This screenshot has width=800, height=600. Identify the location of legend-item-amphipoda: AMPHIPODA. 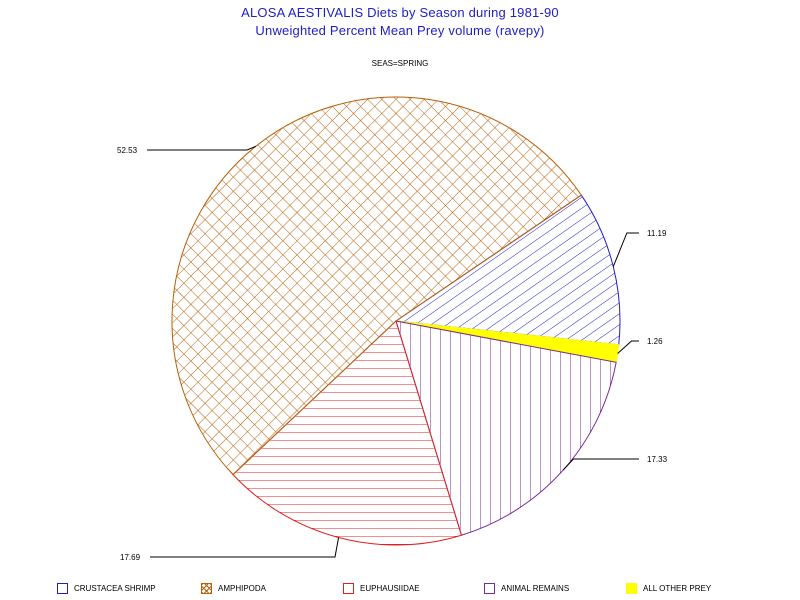
(233, 588).